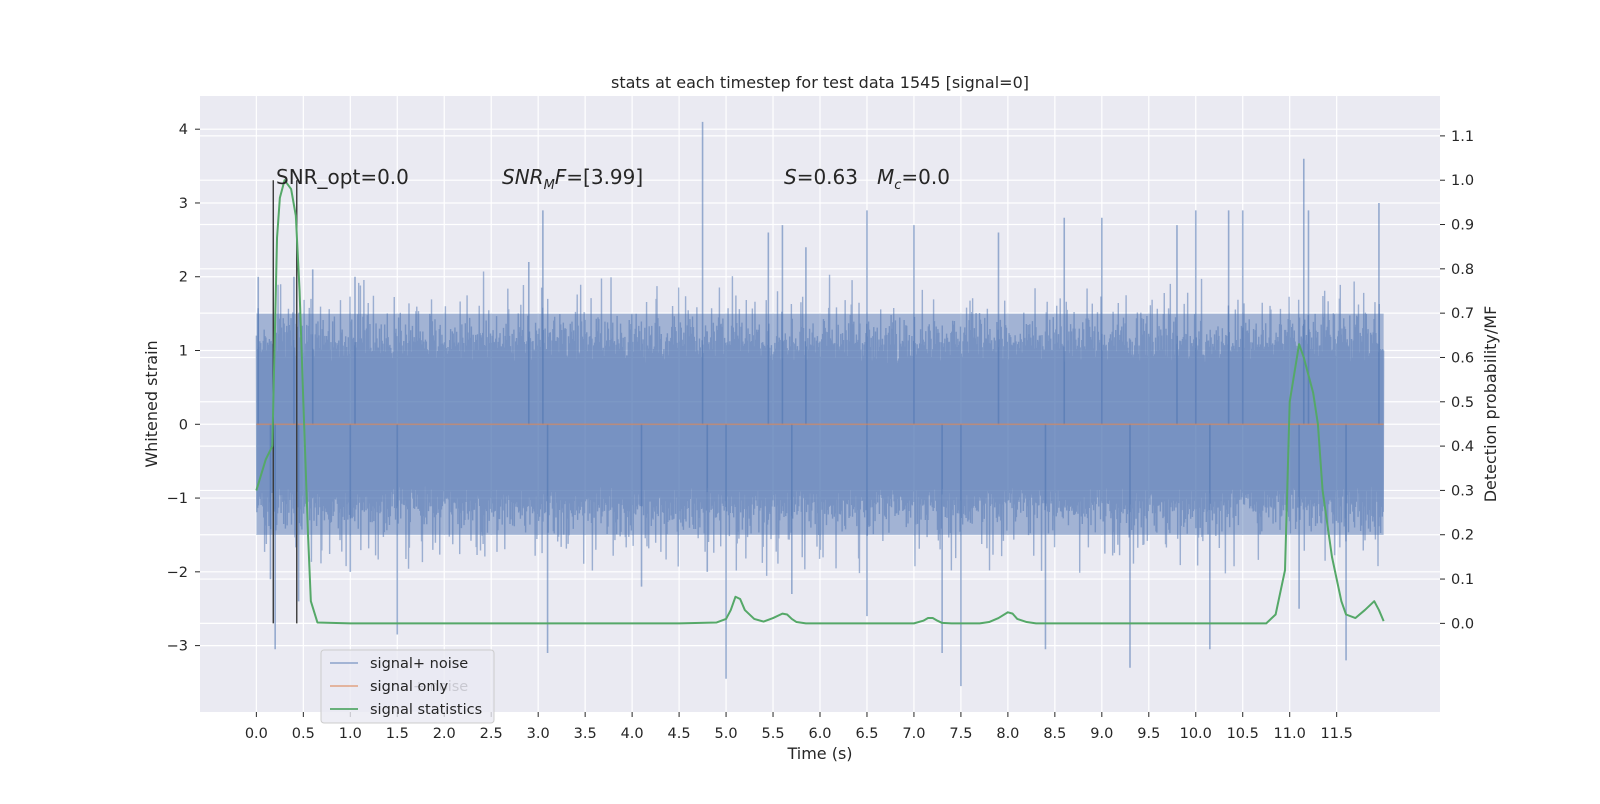  Describe the element at coordinates (1462, 447) in the screenshot. I see `right-y-tick-label: 0.4` at that location.